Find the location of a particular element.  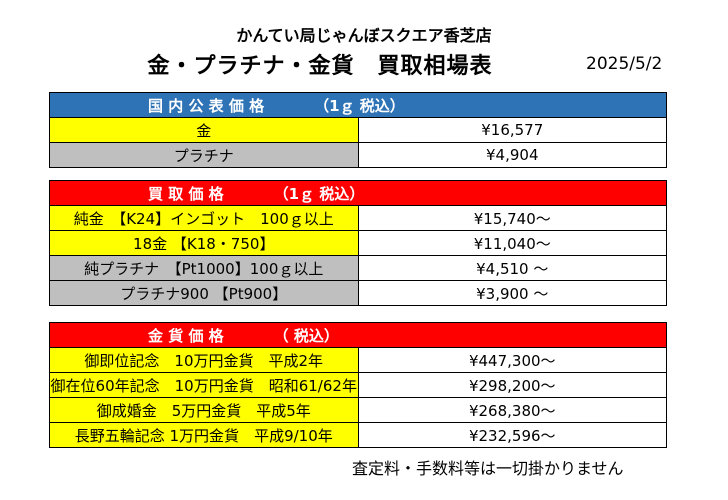

item-label: 純金 【K24】インゴット 100ｇ以上 is located at coordinates (204, 218).